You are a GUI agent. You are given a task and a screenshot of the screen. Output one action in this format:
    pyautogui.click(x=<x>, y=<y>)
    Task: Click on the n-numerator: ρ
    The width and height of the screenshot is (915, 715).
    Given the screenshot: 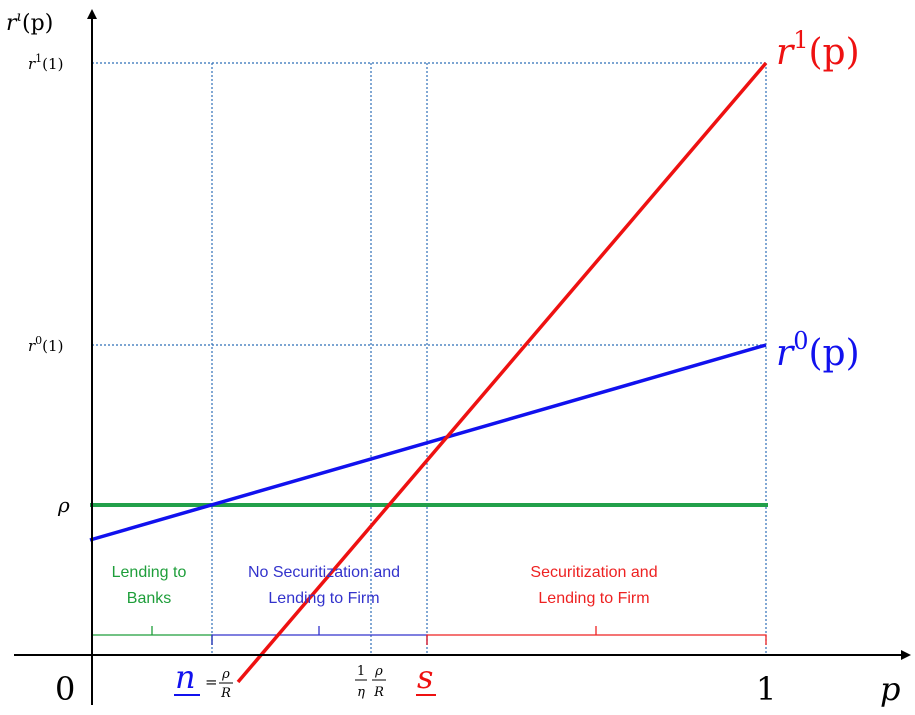 What is the action you would take?
    pyautogui.click(x=225, y=674)
    